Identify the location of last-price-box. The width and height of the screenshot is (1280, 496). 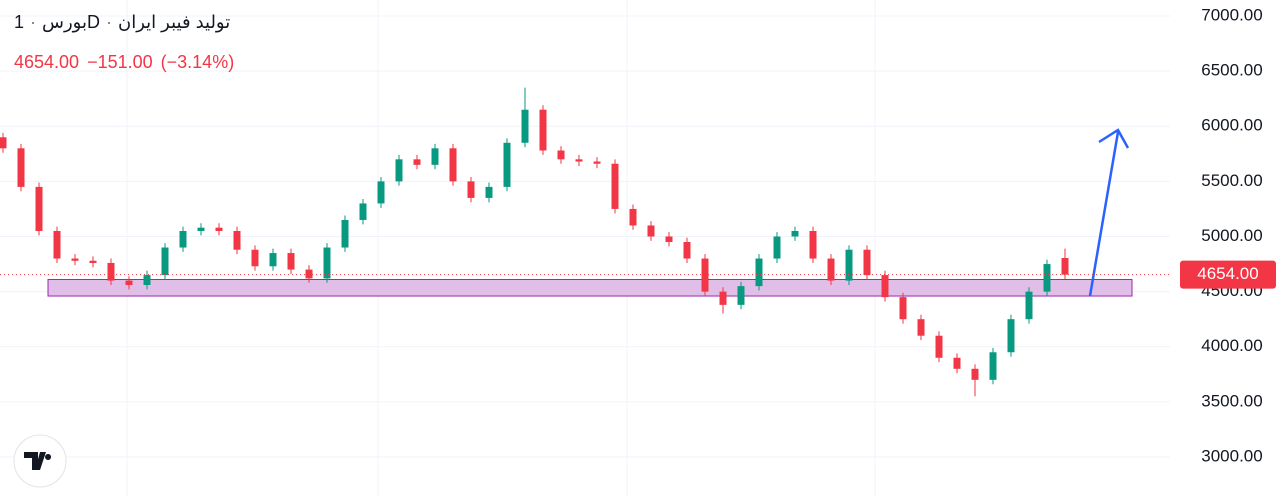
(1228, 274).